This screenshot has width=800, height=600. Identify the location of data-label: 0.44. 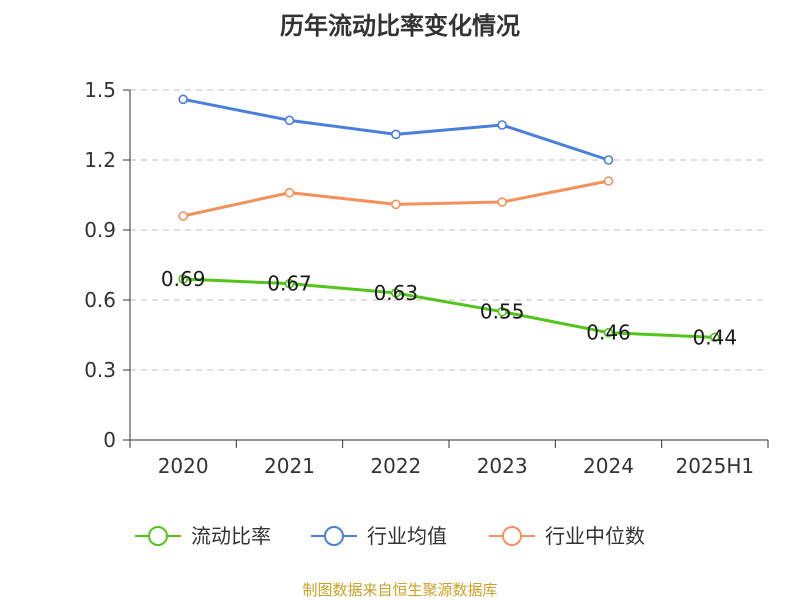
(715, 337).